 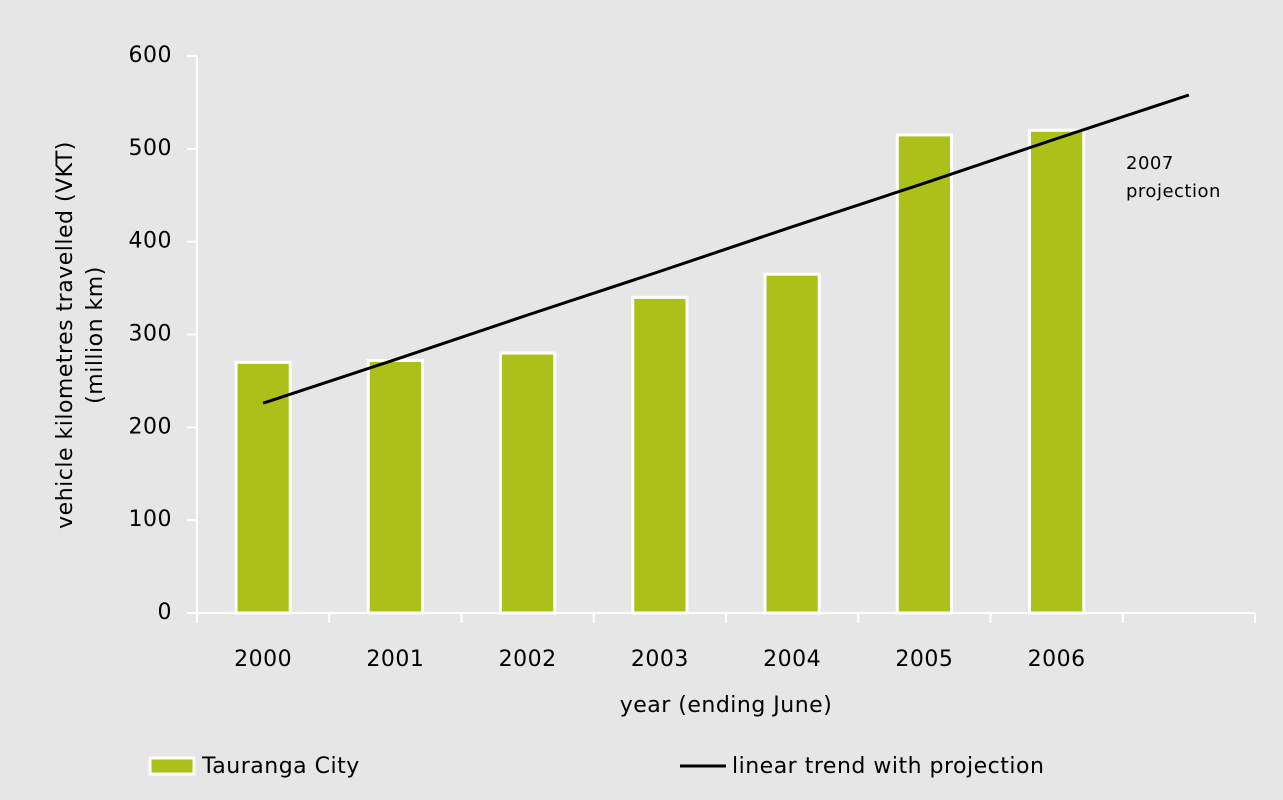 I want to click on y-tick-label: 400, so click(x=151, y=241).